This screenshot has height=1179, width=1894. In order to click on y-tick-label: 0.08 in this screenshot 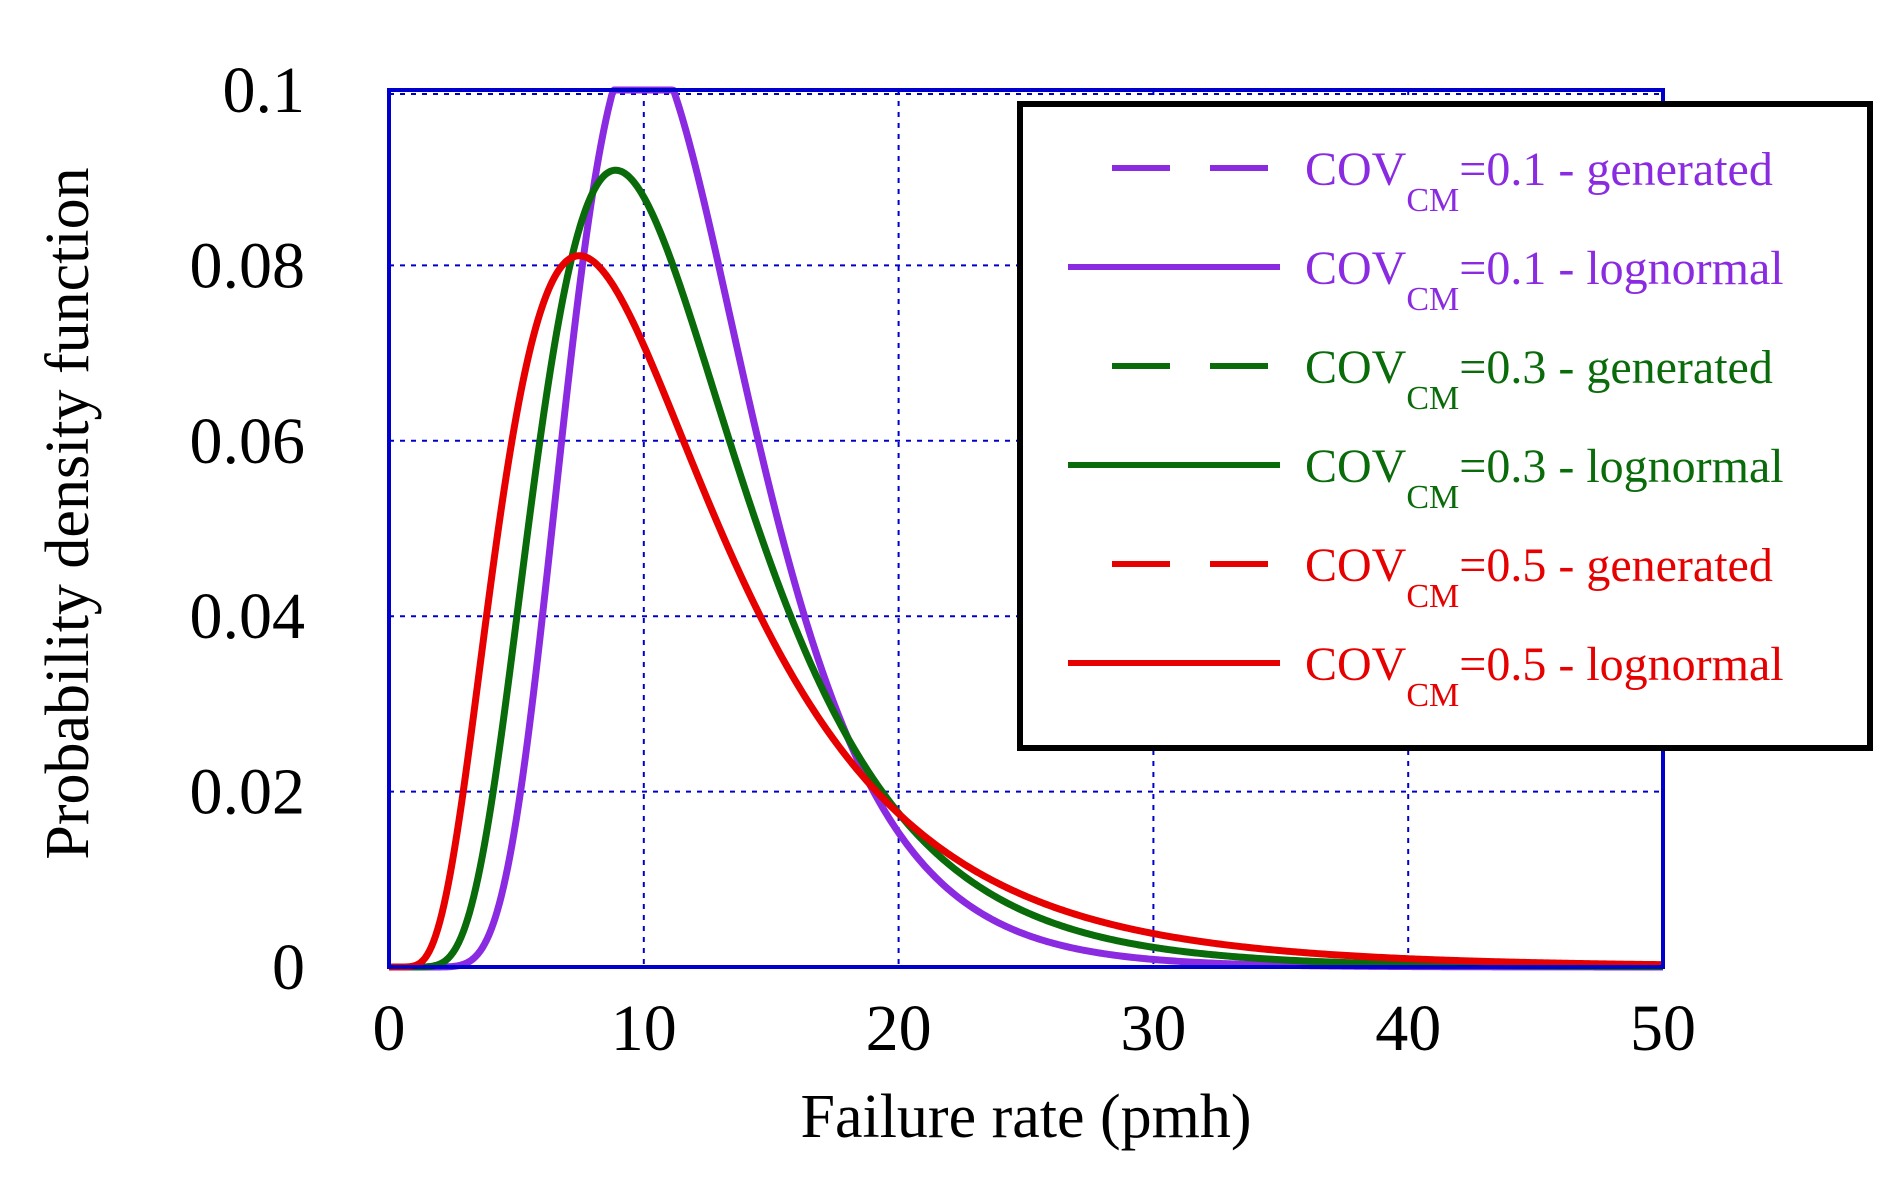, I will do `click(248, 265)`.